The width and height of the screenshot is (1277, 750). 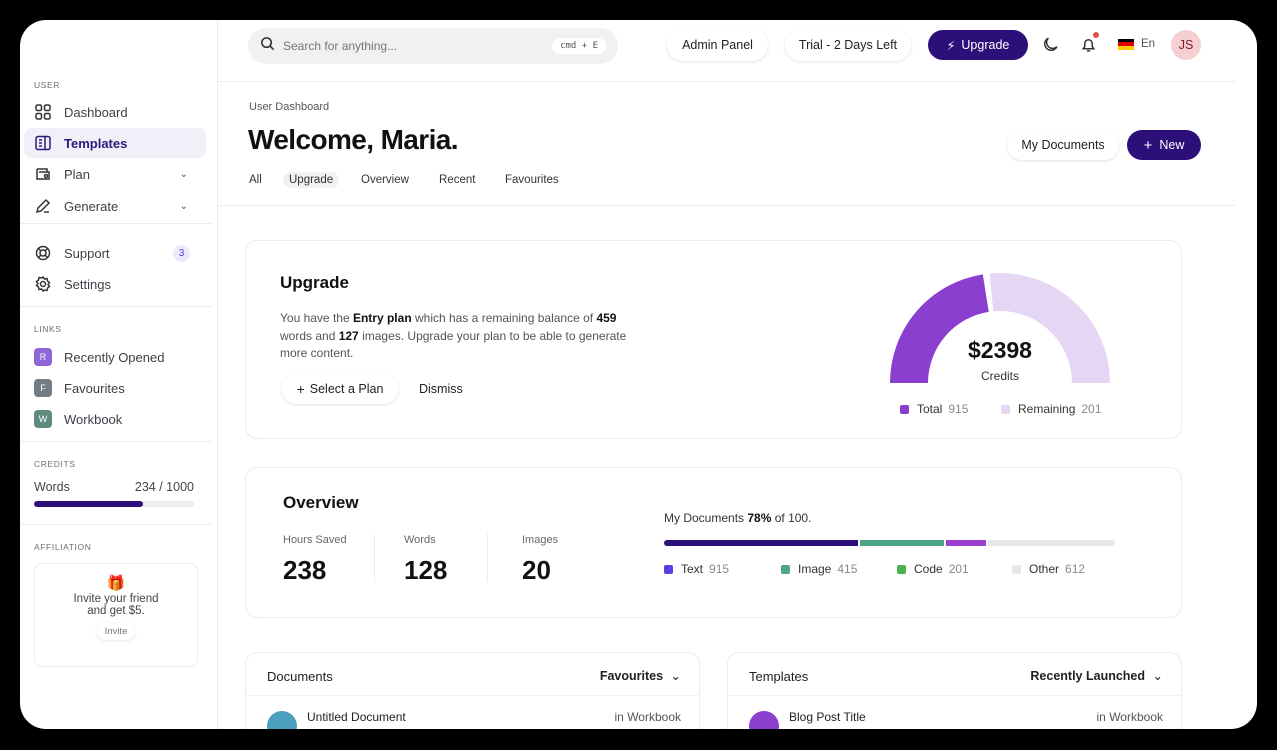 I want to click on overview-title: Overview, so click(x=321, y=502).